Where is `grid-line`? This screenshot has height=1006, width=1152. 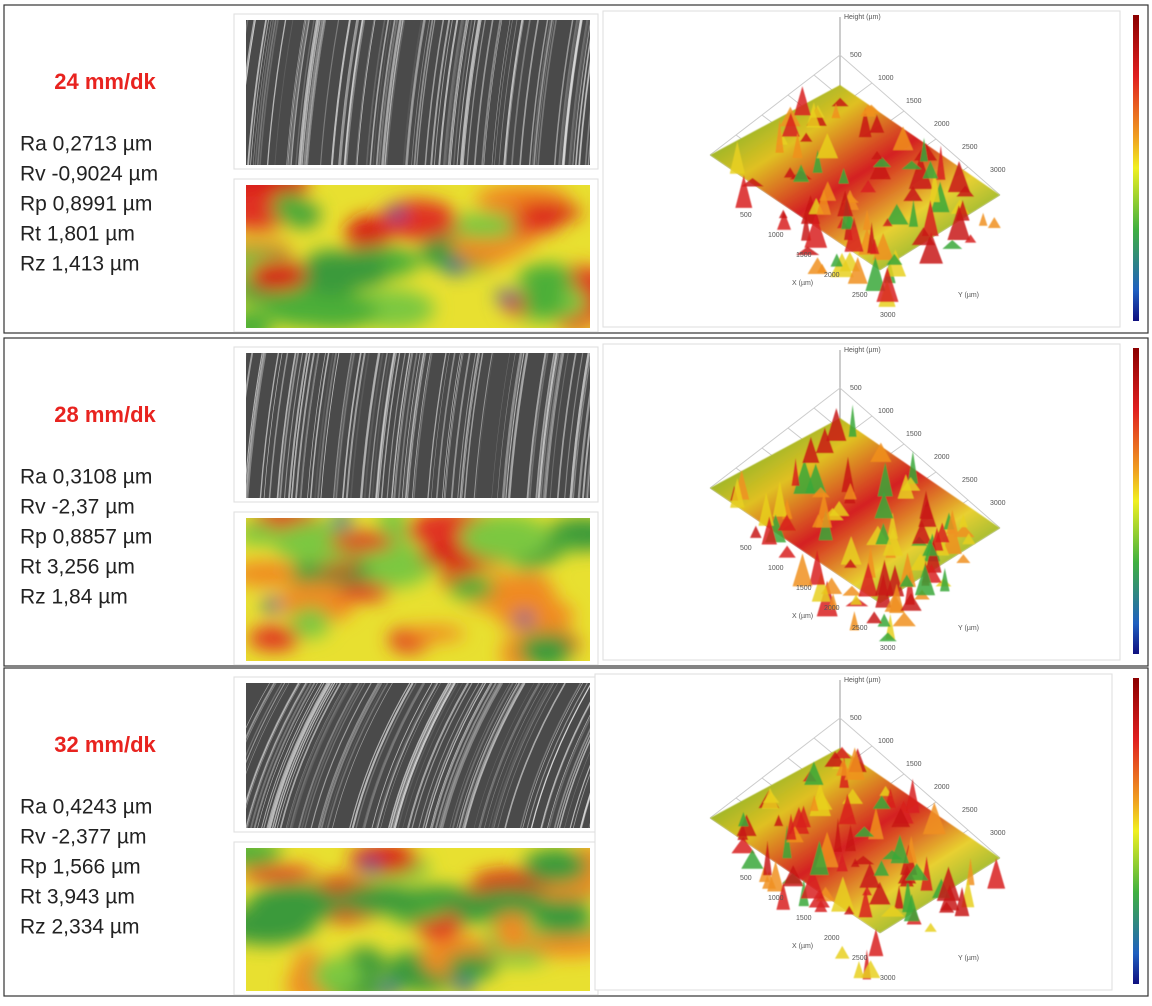
grid-line is located at coordinates (775, 438).